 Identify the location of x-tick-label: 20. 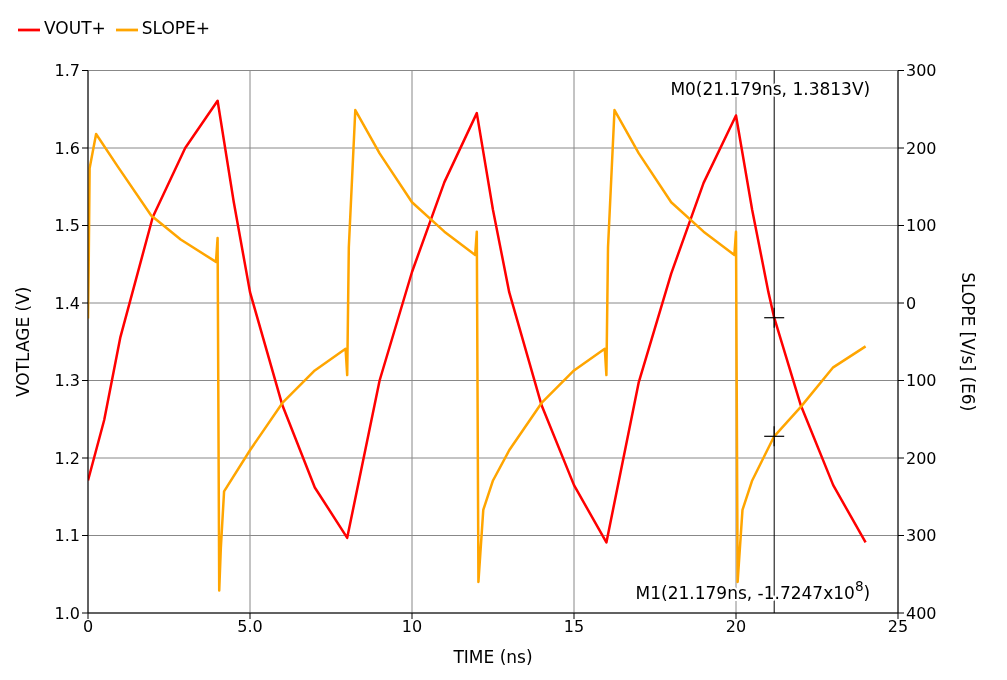
(736, 627).